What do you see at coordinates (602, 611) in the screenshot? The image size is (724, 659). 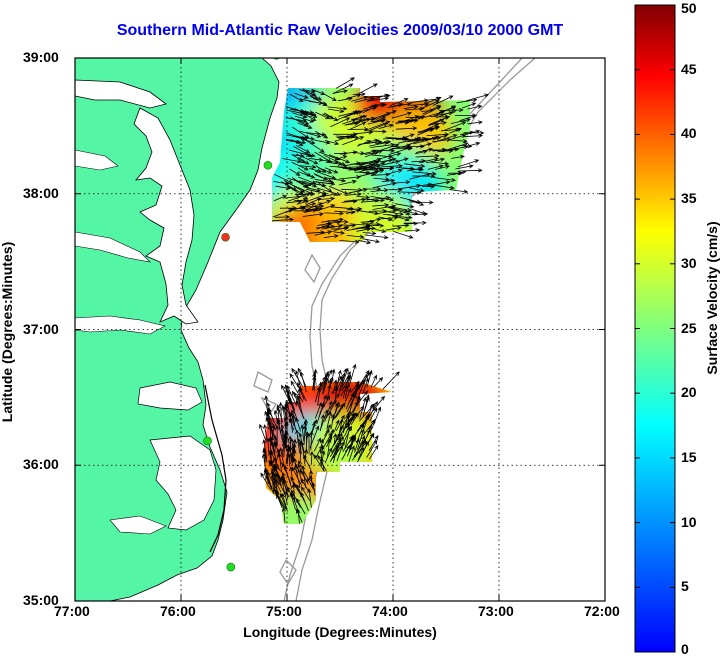 I see `x-tick-label: 72:00` at bounding box center [602, 611].